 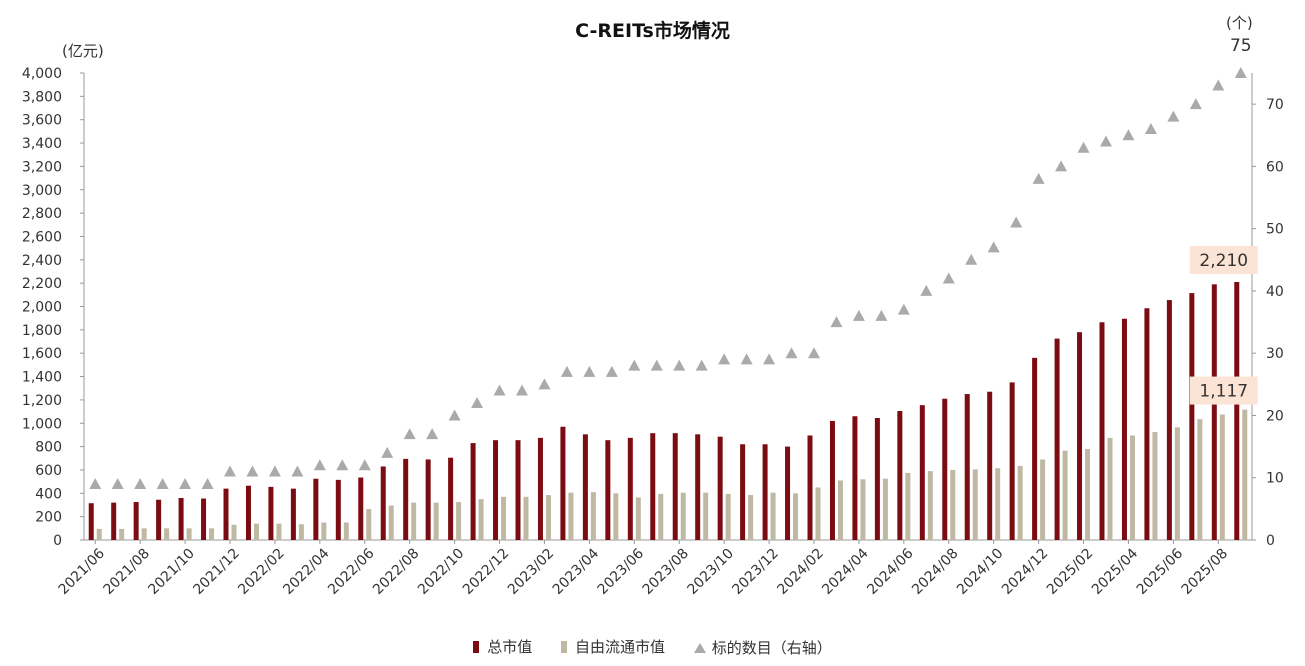 I want to click on x-tick-label: 2023/12, so click(x=755, y=572).